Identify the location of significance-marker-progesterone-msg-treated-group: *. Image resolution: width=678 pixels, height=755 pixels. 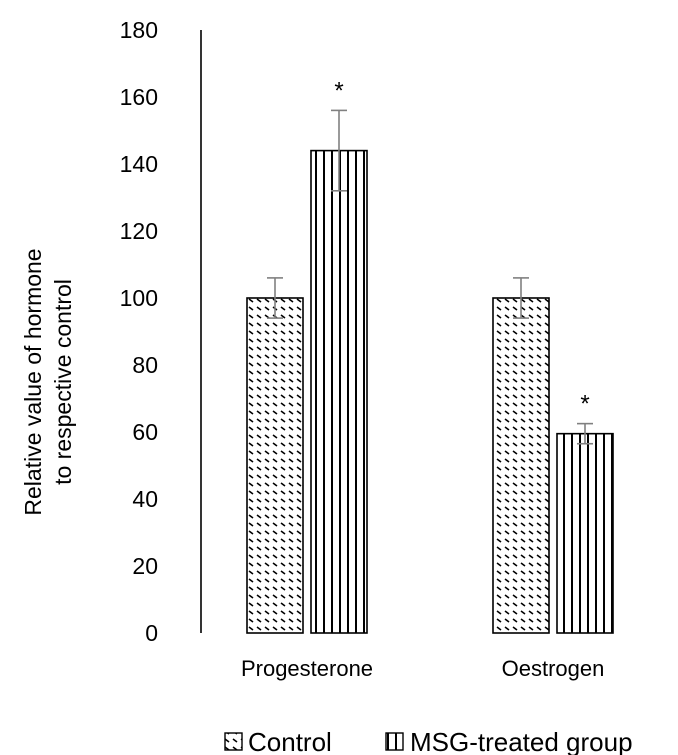
(338, 90).